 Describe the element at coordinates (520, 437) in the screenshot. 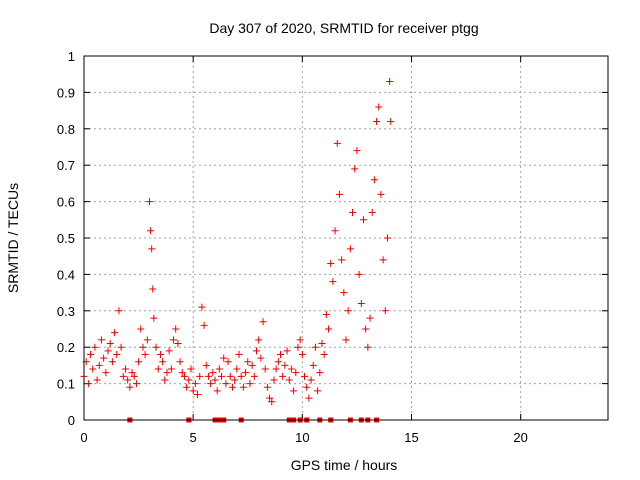

I see `x-tick-label: 20` at that location.